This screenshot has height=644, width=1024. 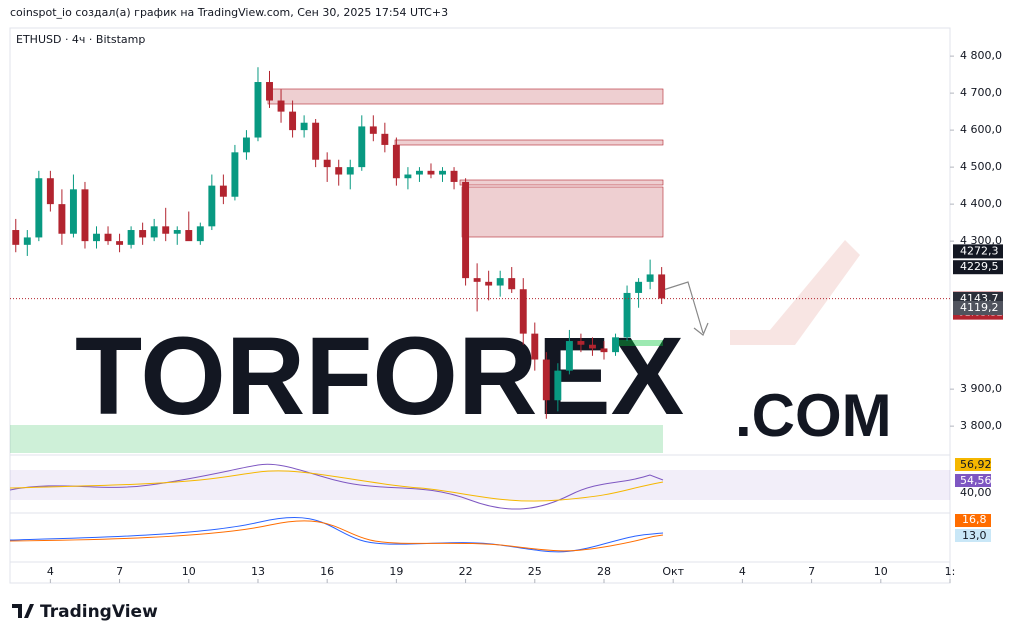 I want to click on macd-label: 13,0, so click(x=974, y=535).